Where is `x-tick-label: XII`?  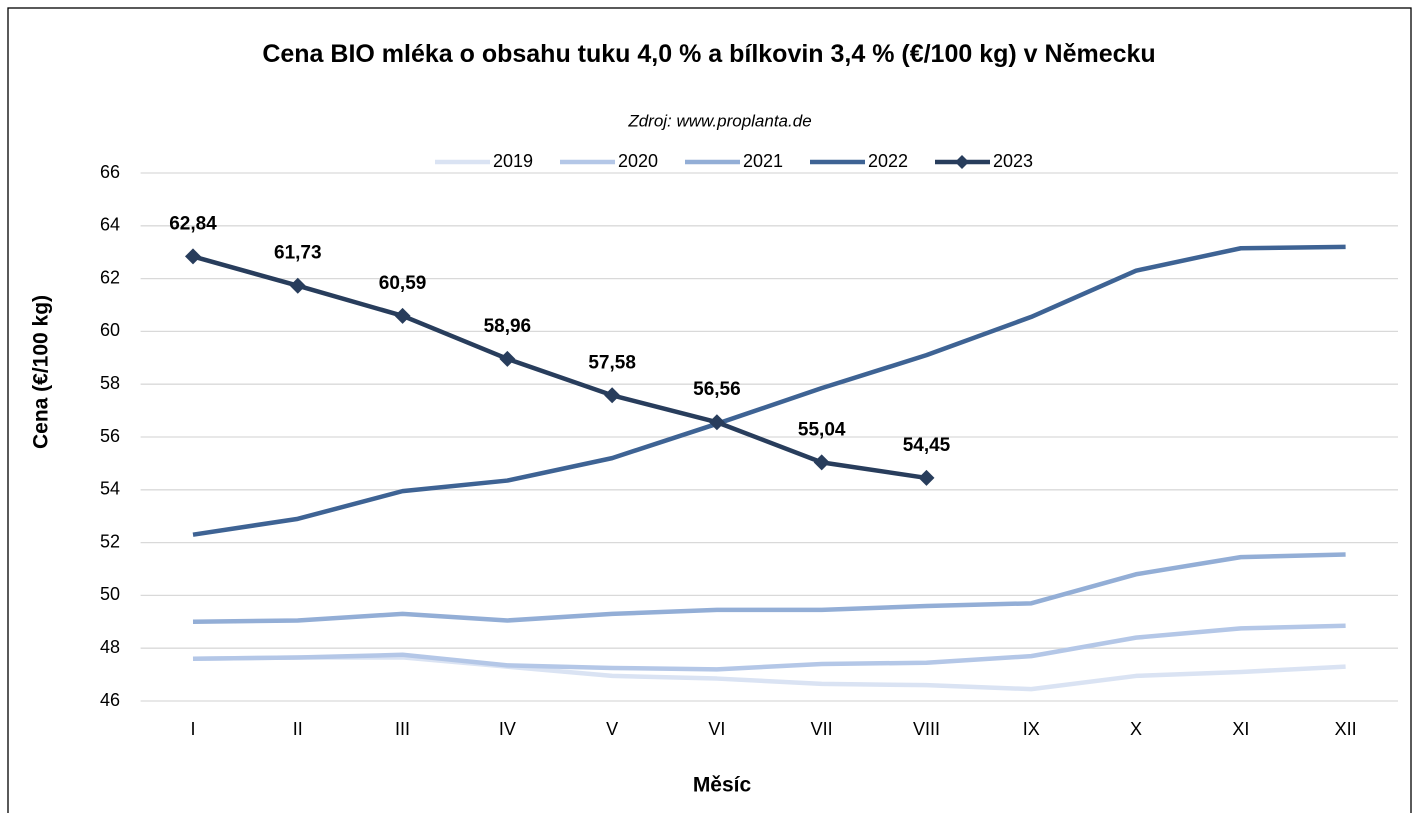
x-tick-label: XII is located at coordinates (1346, 729).